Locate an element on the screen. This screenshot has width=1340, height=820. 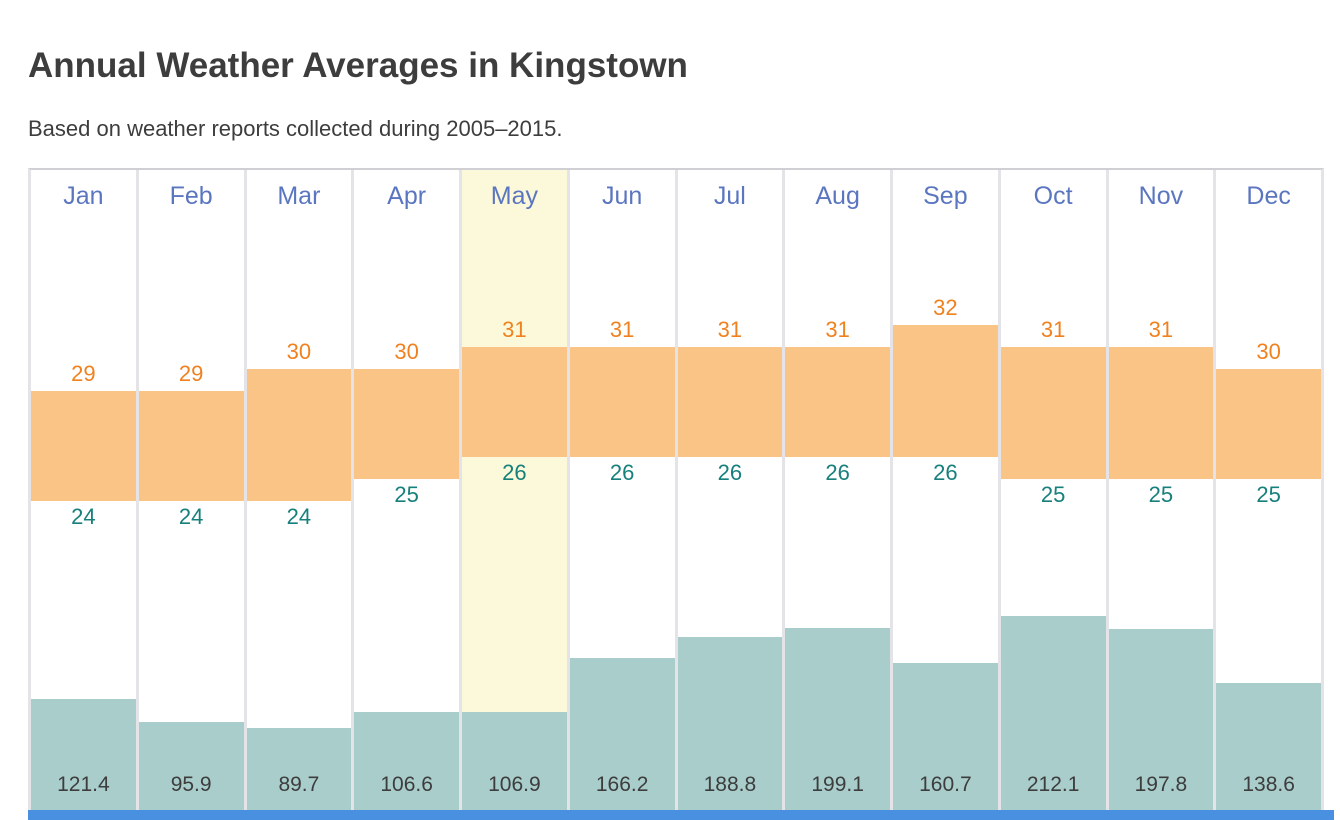
precipitation-value: 106.9 is located at coordinates (514, 784).